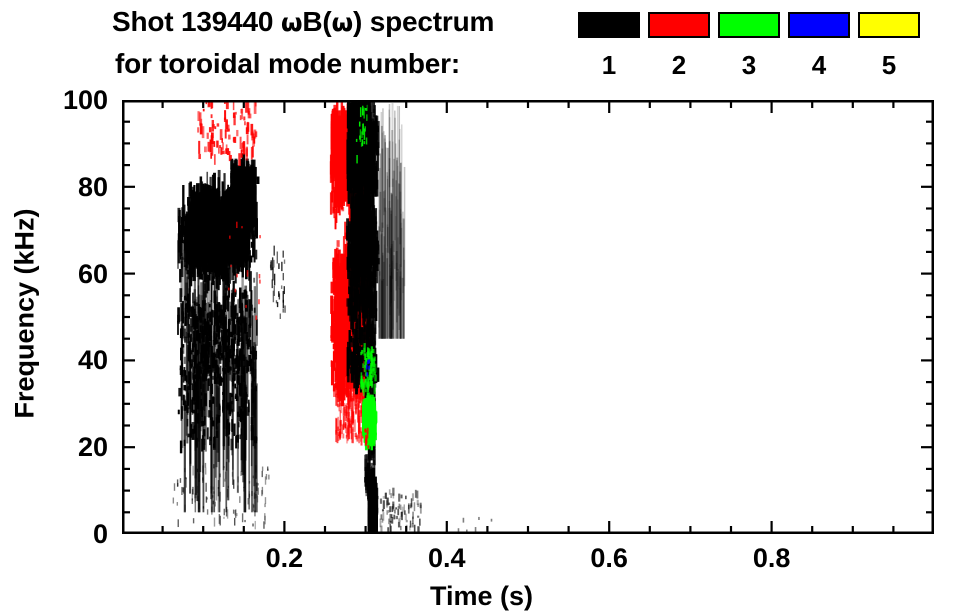  What do you see at coordinates (291, 22) in the screenshot?
I see `omega-symbol-1: ω` at bounding box center [291, 22].